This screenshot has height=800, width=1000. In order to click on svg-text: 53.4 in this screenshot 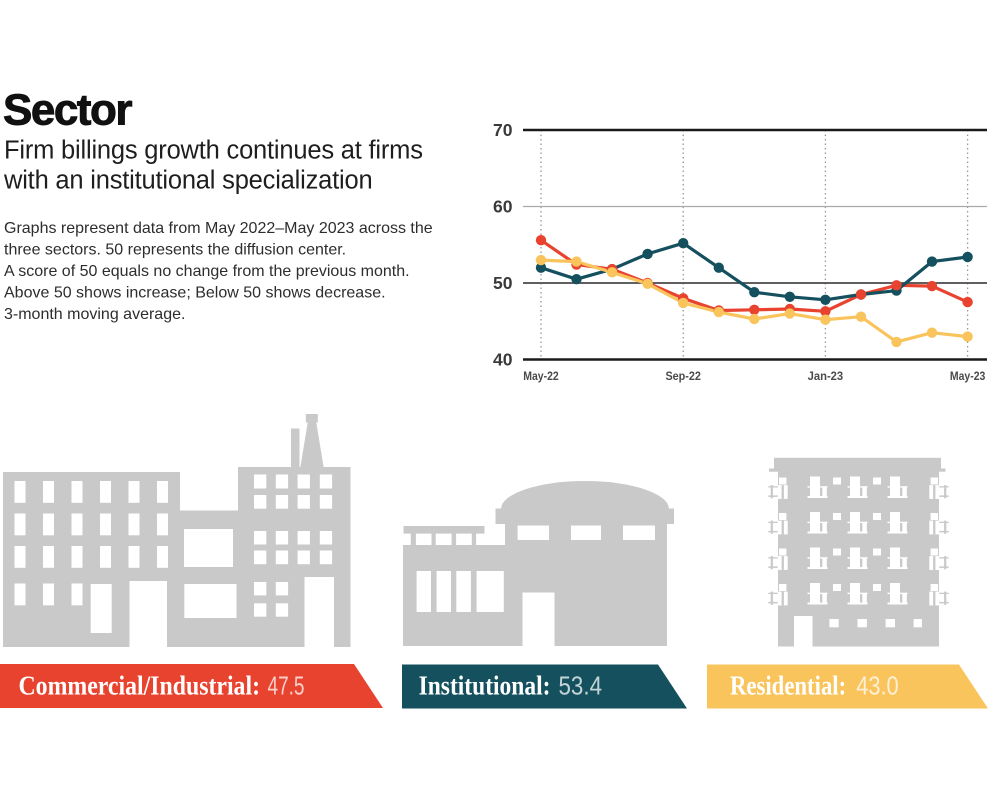, I will do `click(581, 686)`.